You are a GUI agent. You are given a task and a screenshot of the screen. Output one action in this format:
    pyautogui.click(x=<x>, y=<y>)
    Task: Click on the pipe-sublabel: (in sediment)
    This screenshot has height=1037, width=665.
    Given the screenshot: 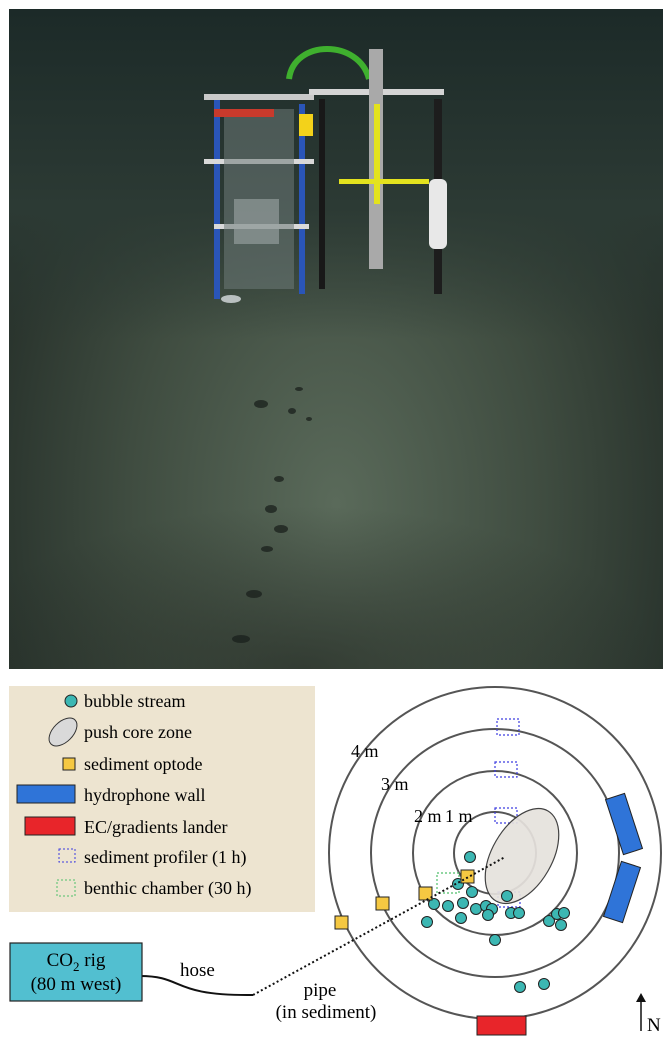 What is the action you would take?
    pyautogui.click(x=326, y=1012)
    